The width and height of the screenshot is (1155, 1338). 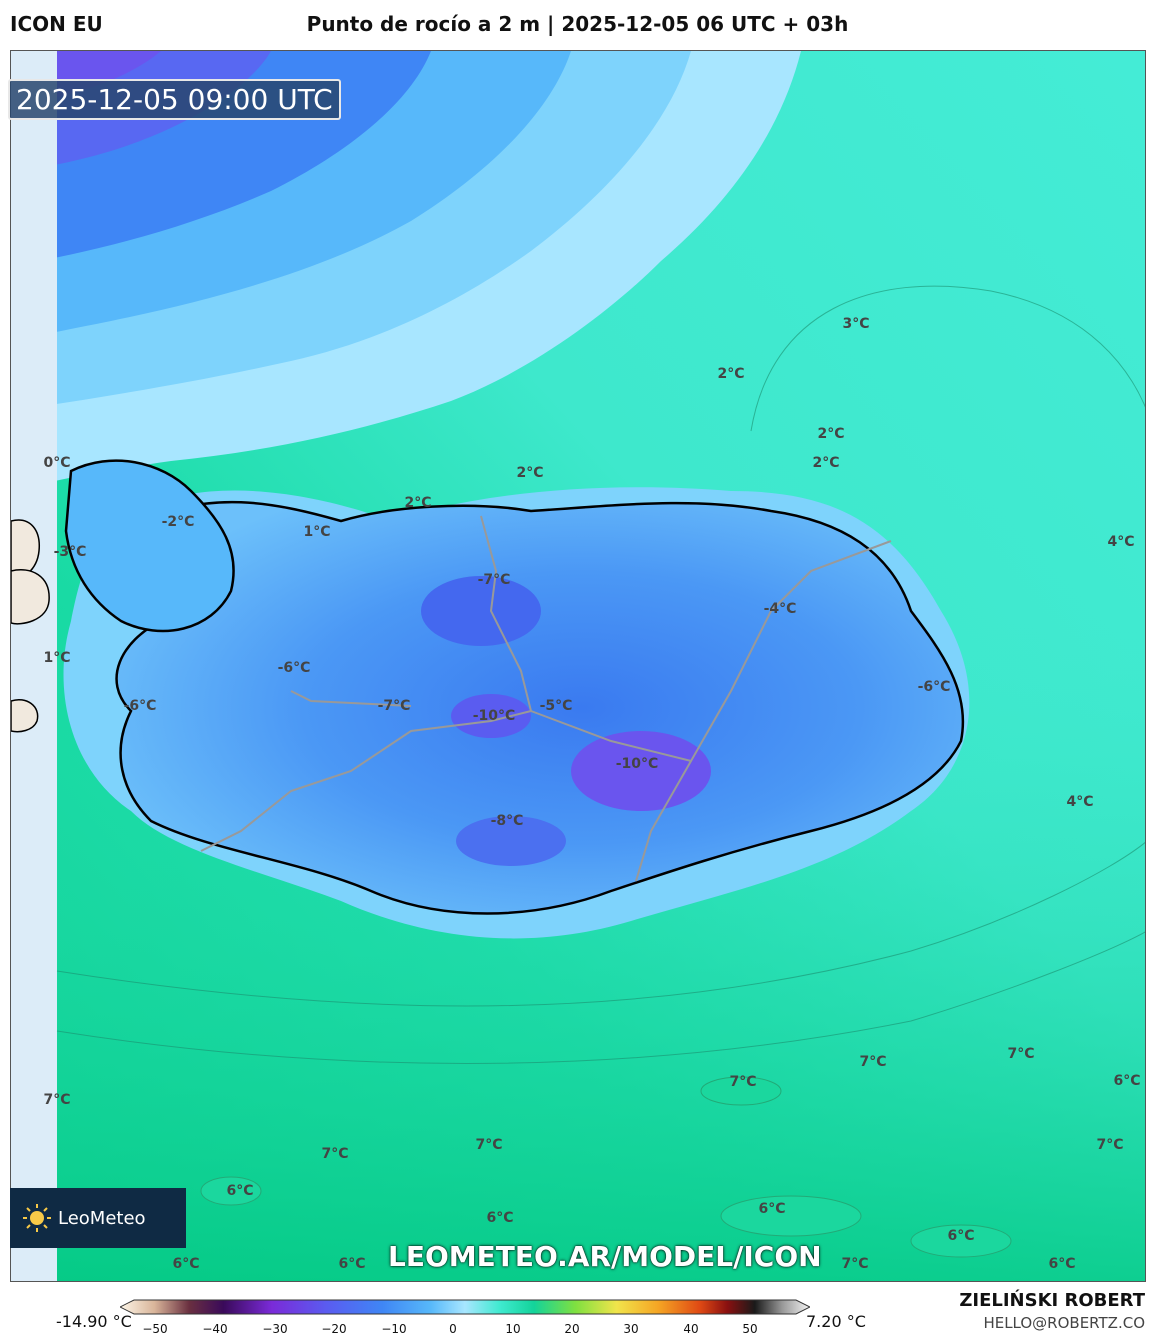 I want to click on colorbar-tick: 20, so click(x=572, y=1329).